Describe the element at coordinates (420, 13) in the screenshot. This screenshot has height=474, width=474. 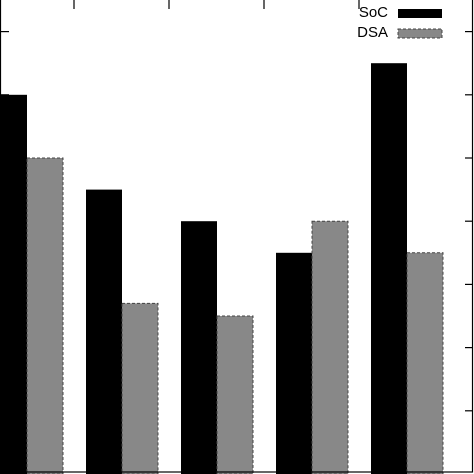
I see `legend-swatch-soc` at that location.